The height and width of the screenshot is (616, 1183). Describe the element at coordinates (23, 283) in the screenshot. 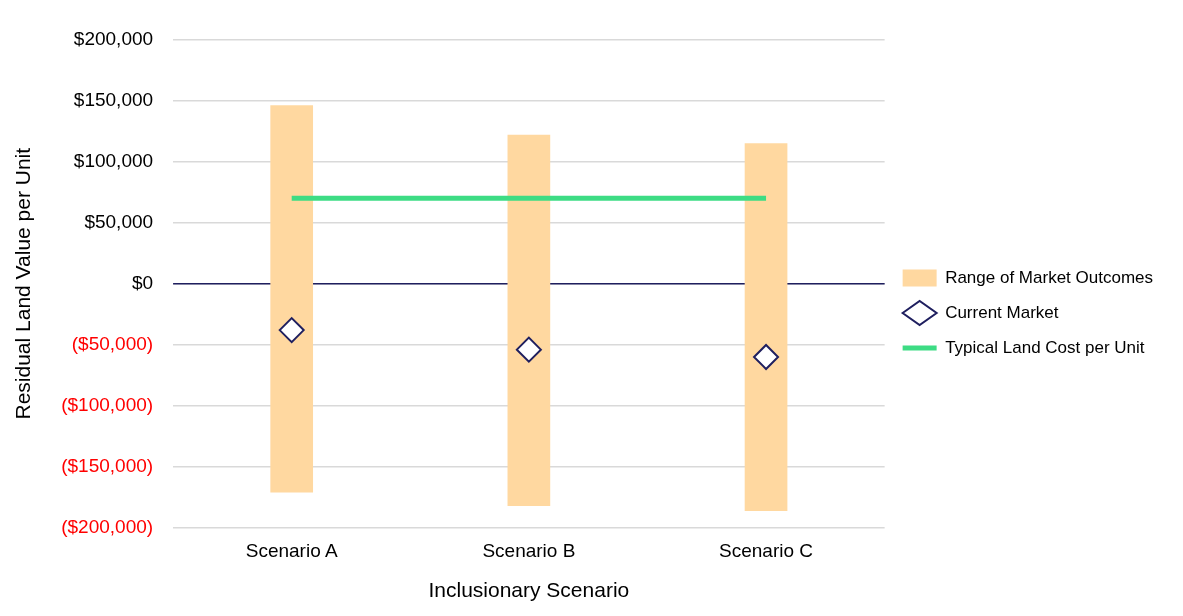

I see `y-axis-title: Residual Land Value per Unit` at that location.